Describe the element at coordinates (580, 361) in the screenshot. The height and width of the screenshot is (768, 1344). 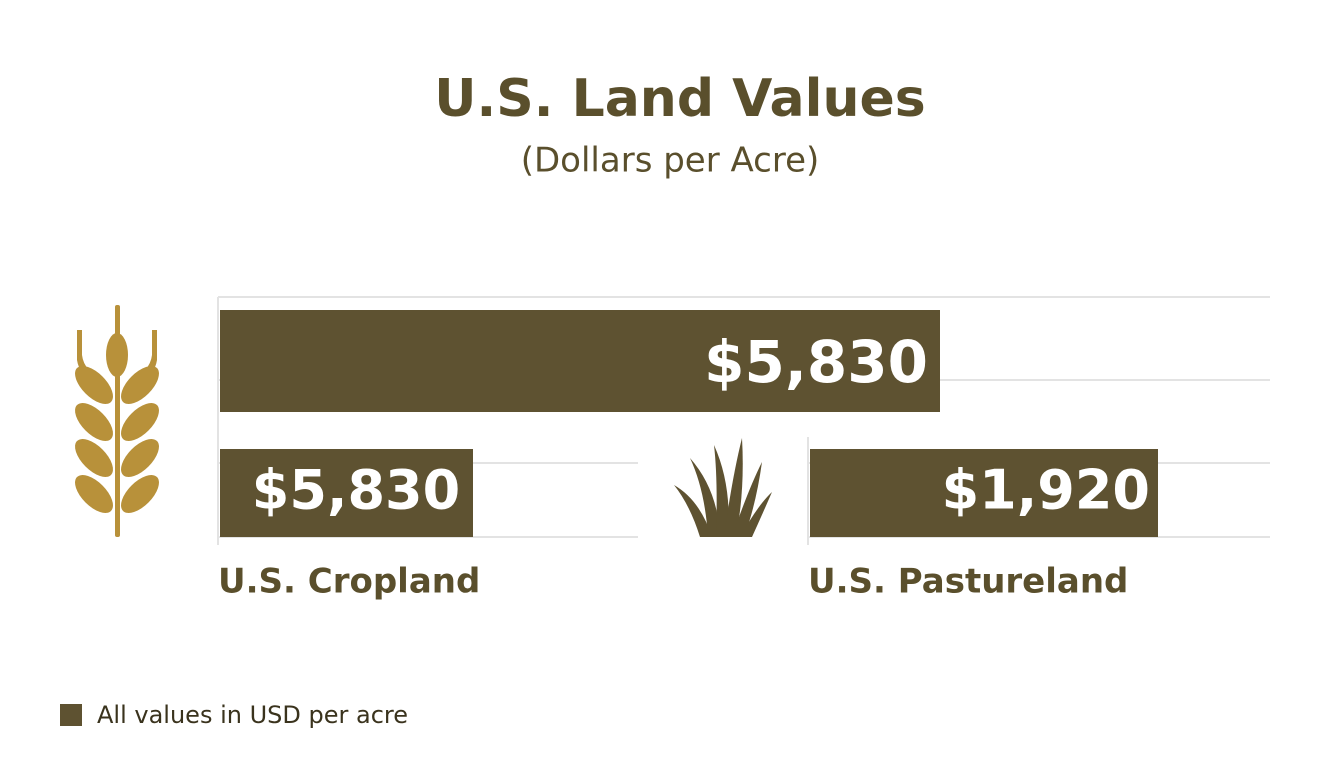
I see `highlight-bar` at that location.